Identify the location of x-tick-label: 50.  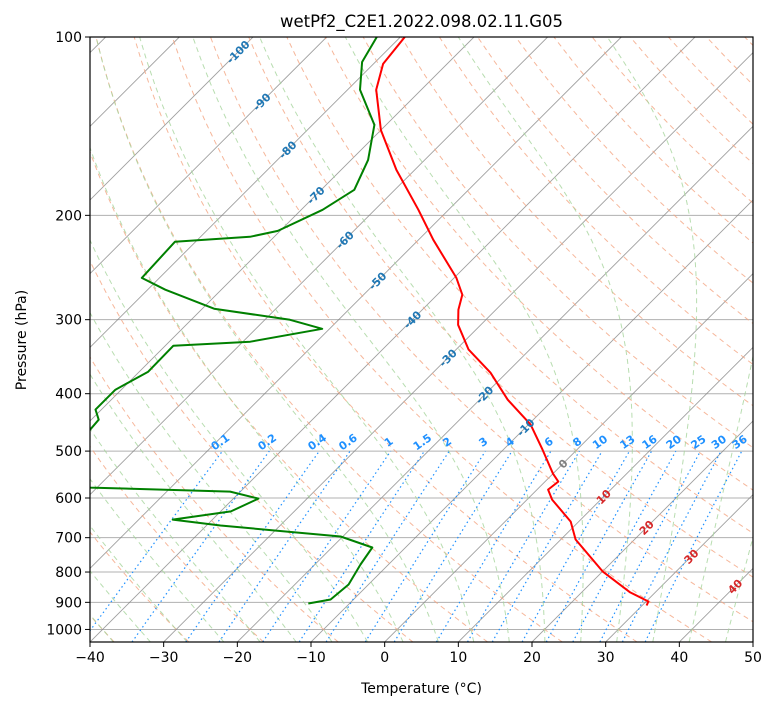
(753, 658).